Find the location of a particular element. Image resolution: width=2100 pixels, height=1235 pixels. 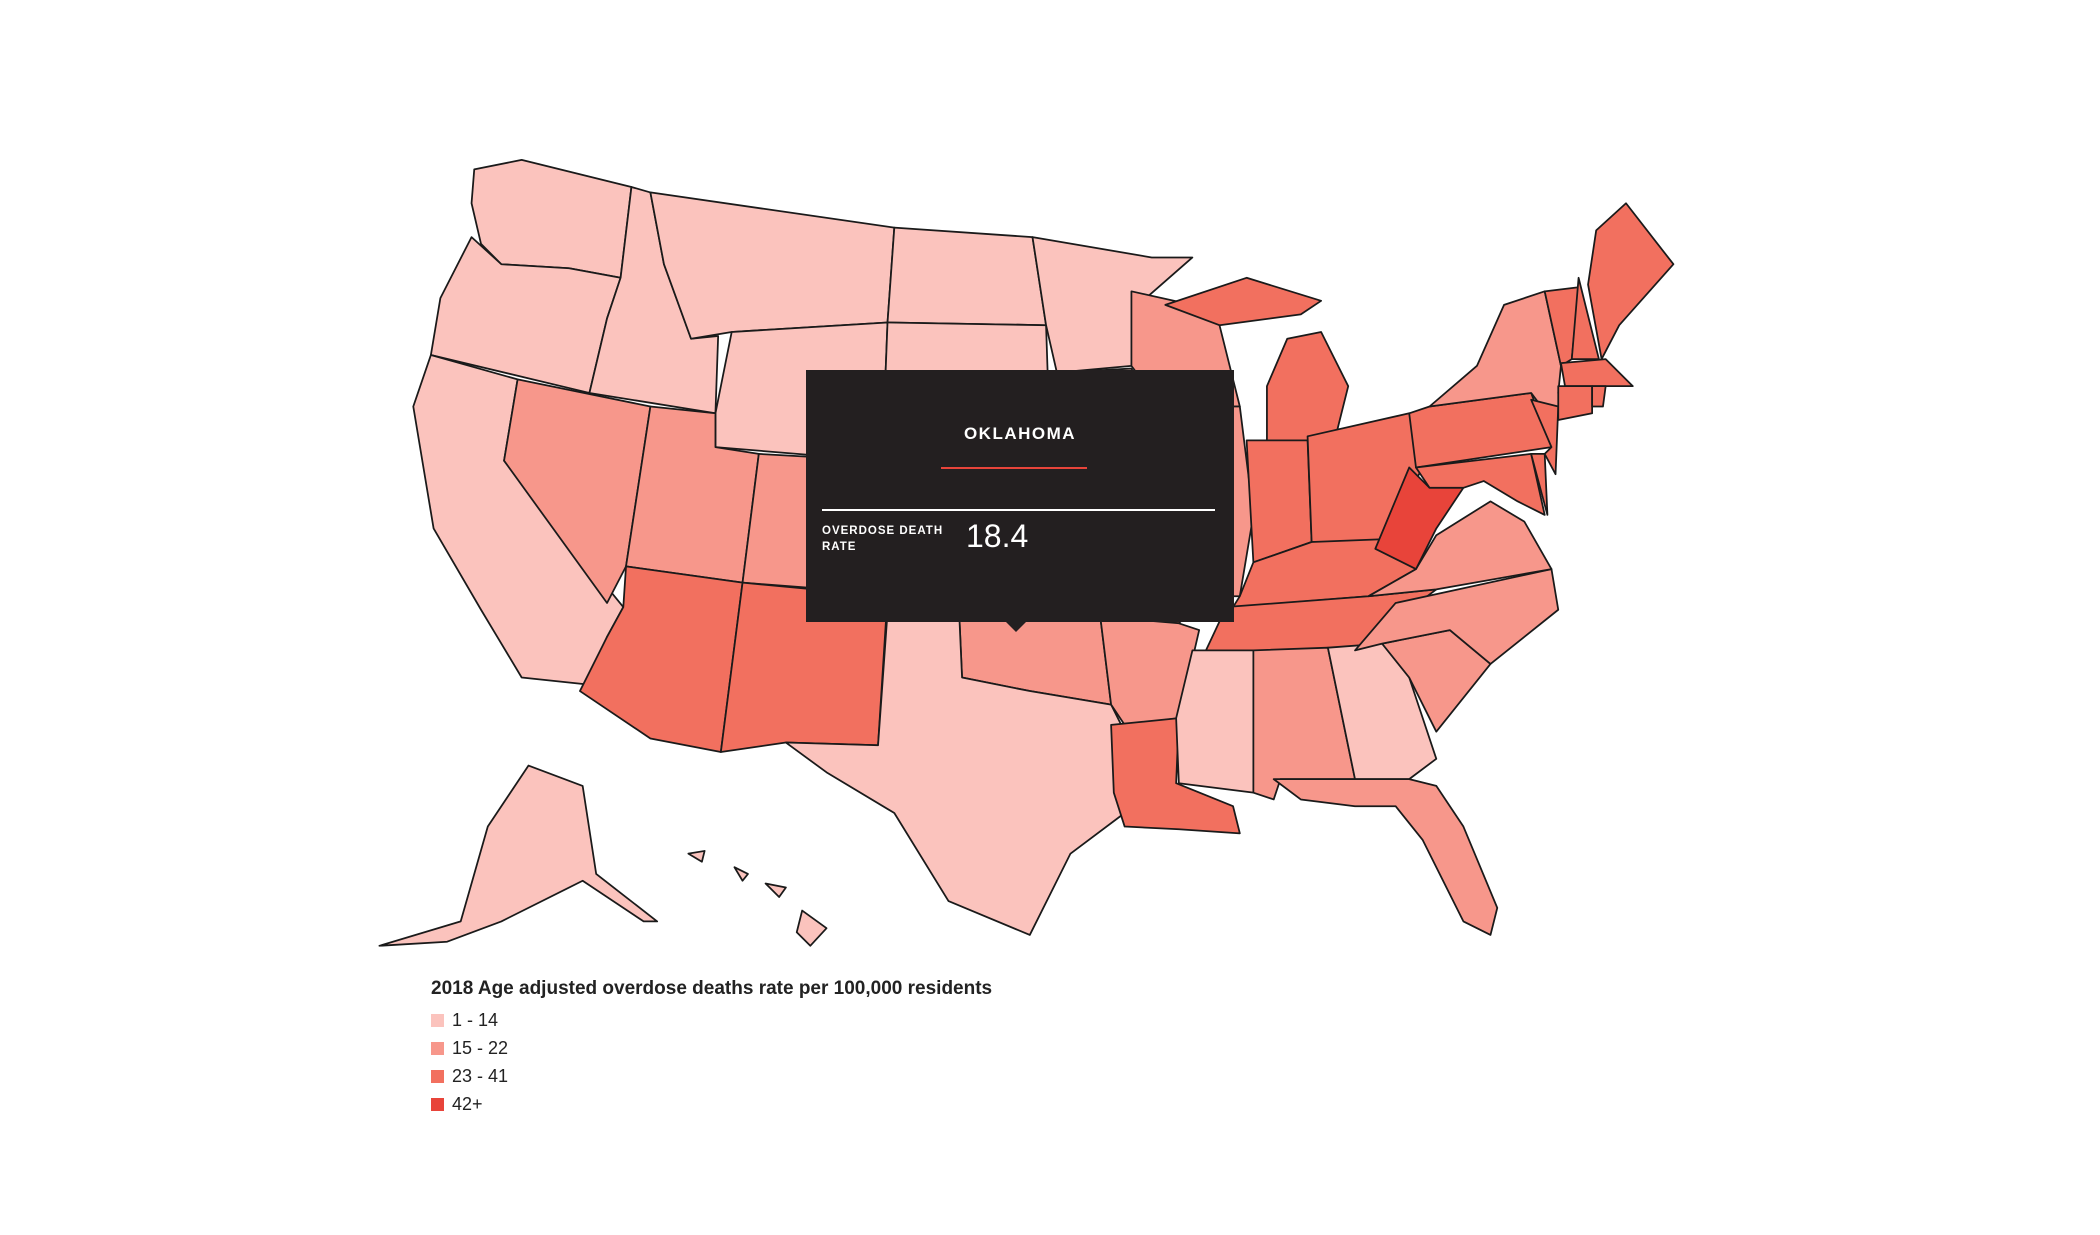

state-tooltip: OKLAHOMA OVERDOSE DEATH RATE 18.4 is located at coordinates (1020, 501).